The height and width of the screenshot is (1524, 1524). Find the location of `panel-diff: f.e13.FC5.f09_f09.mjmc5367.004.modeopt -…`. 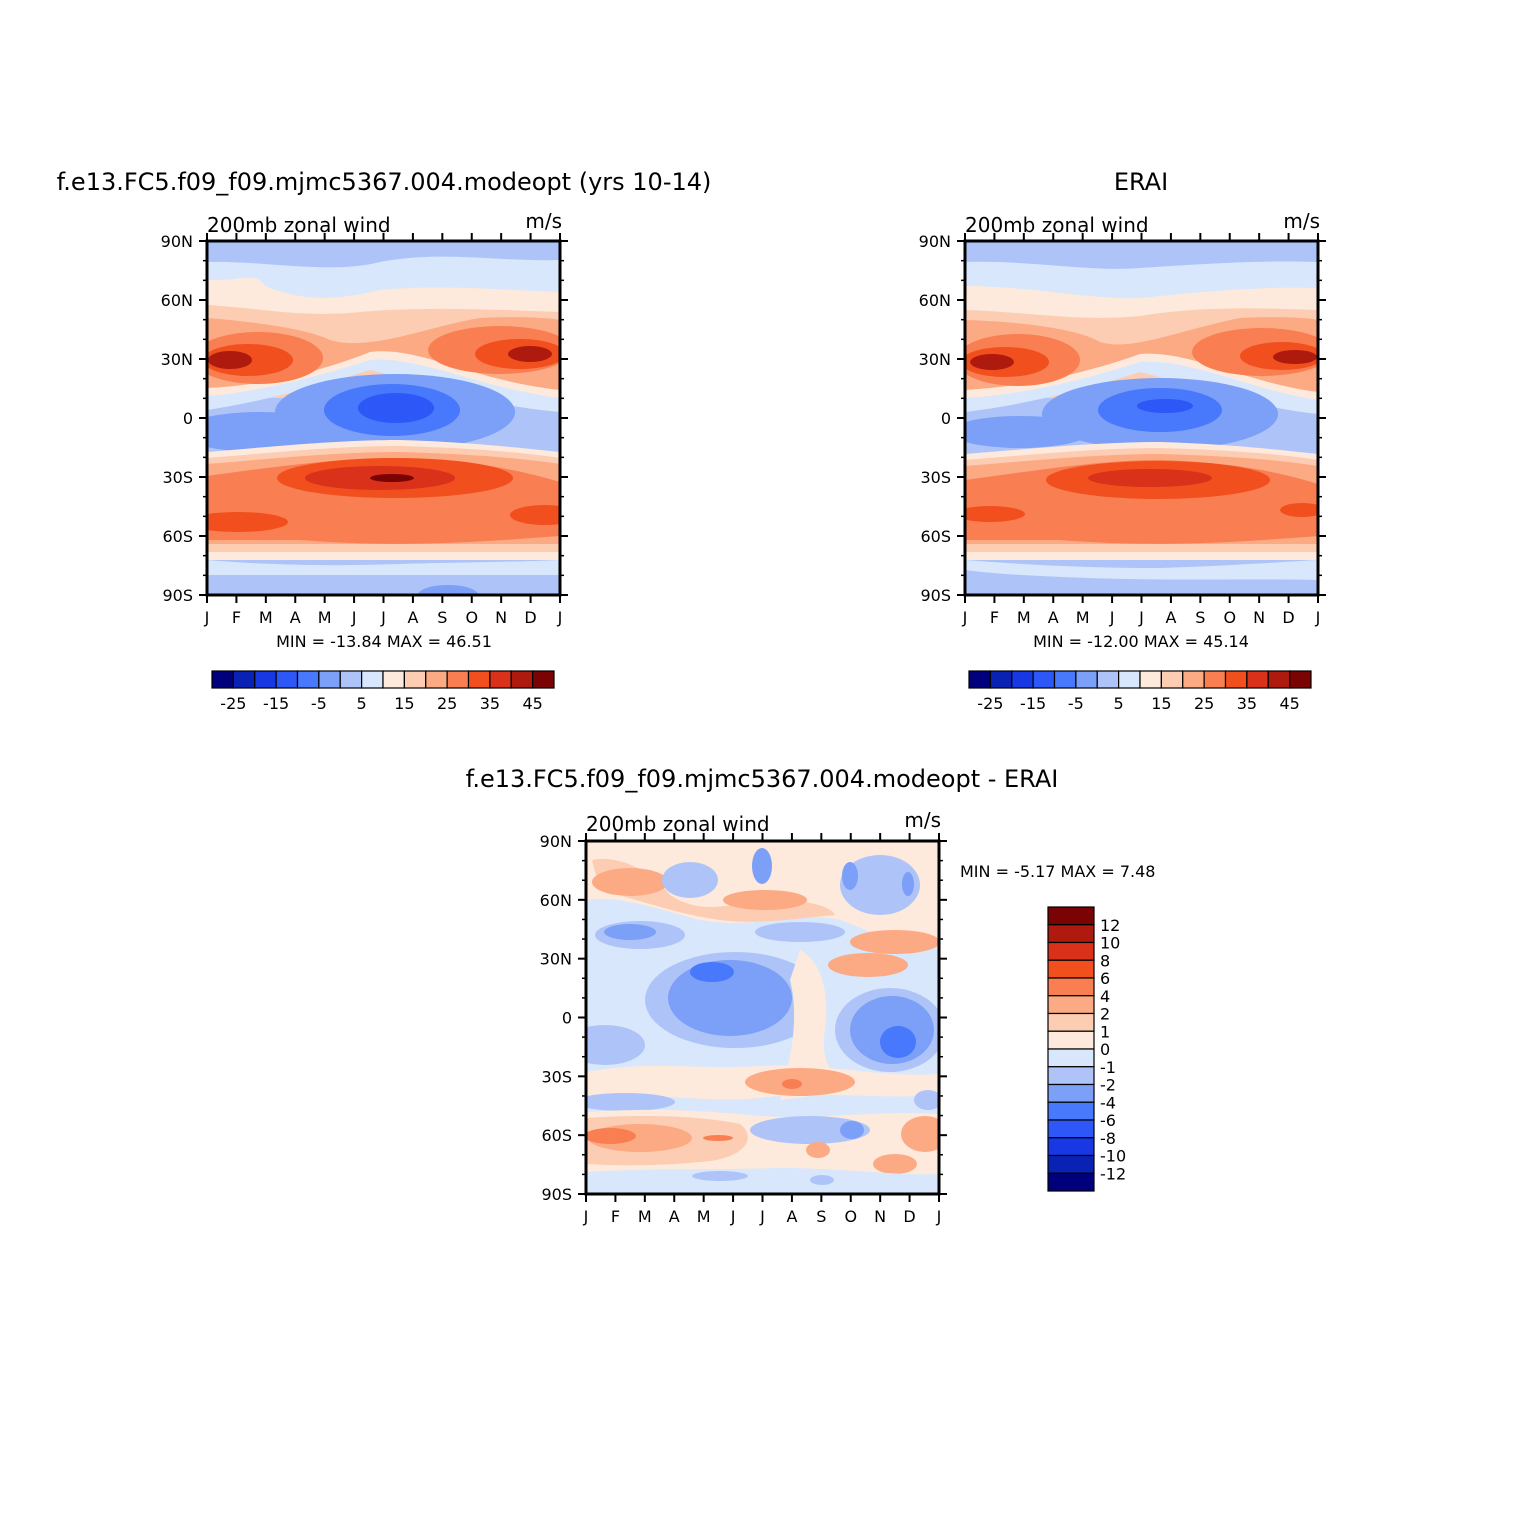

panel-diff: f.e13.FC5.f09_f09.mjmc5367.004.modeopt -… is located at coordinates (811, 995).